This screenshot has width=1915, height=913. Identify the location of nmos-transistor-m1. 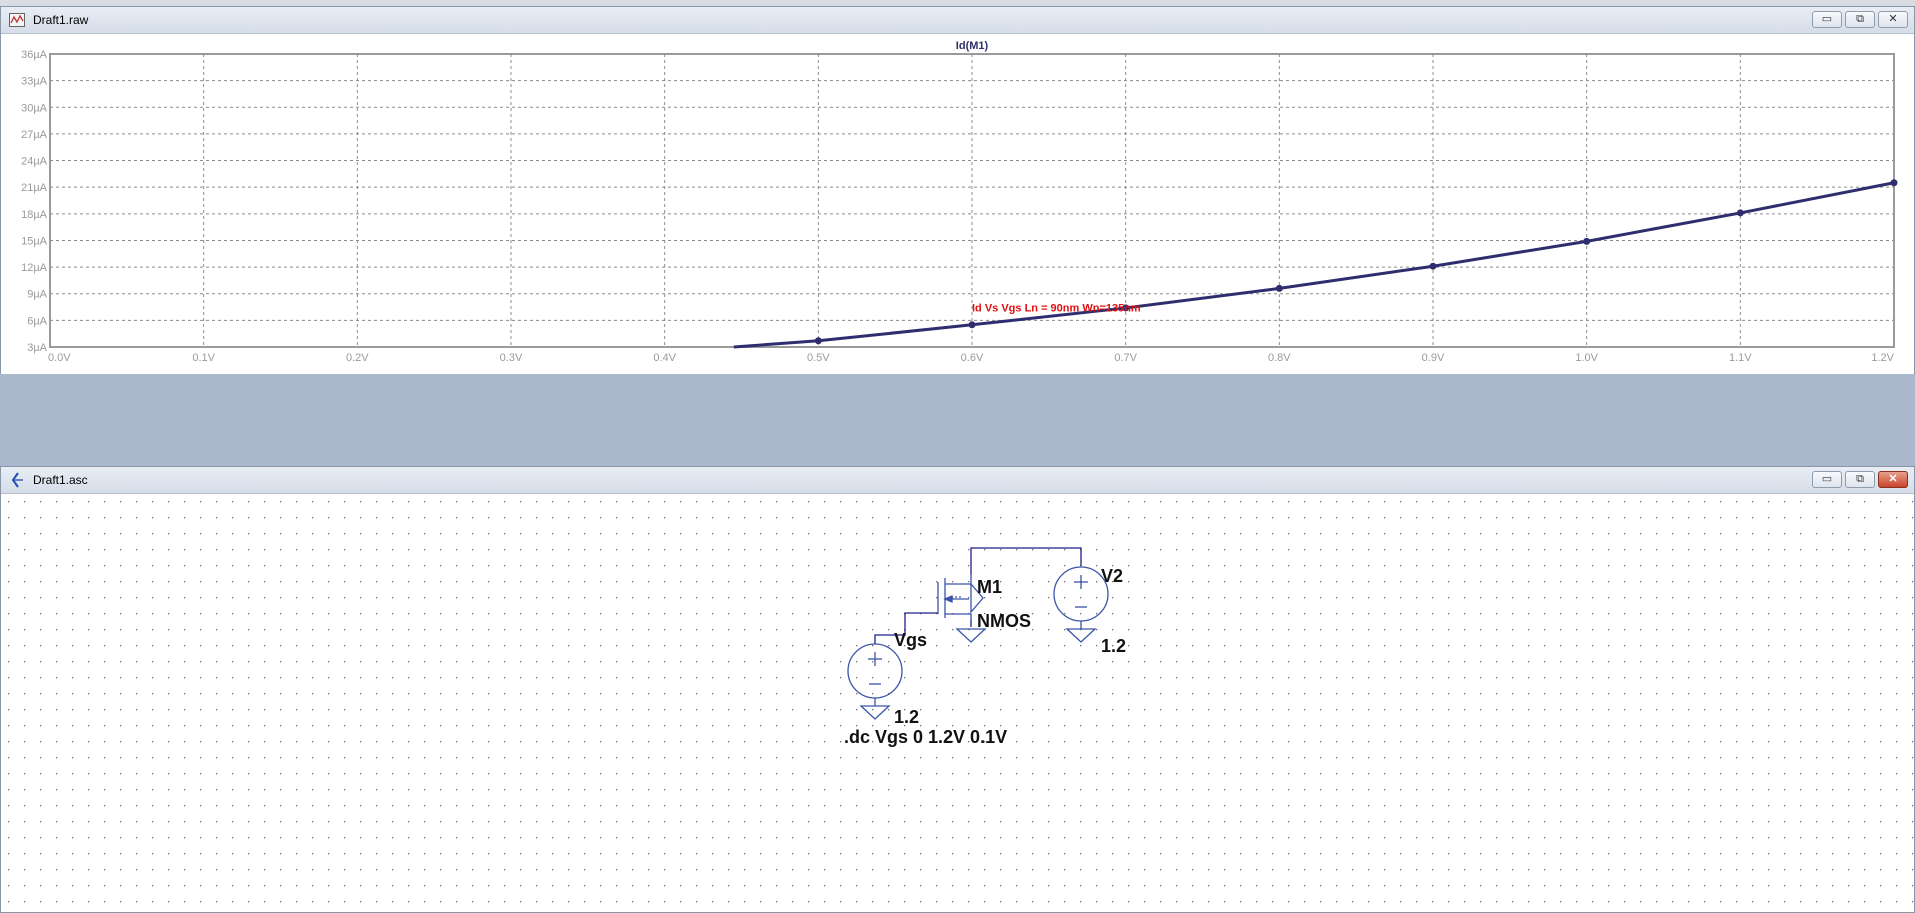
(960, 597).